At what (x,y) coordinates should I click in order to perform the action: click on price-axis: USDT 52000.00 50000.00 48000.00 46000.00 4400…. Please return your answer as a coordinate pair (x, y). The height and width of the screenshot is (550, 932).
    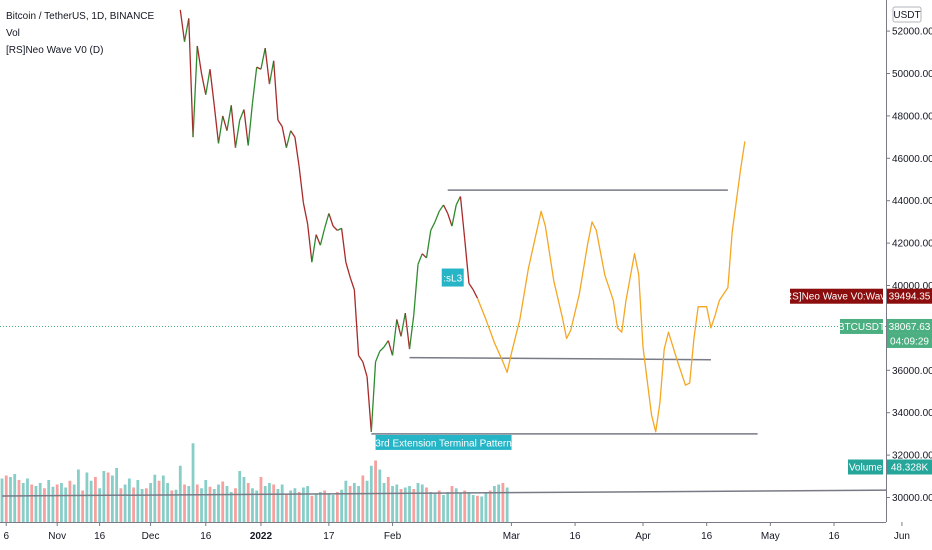
    Looking at the image, I should click on (909, 275).